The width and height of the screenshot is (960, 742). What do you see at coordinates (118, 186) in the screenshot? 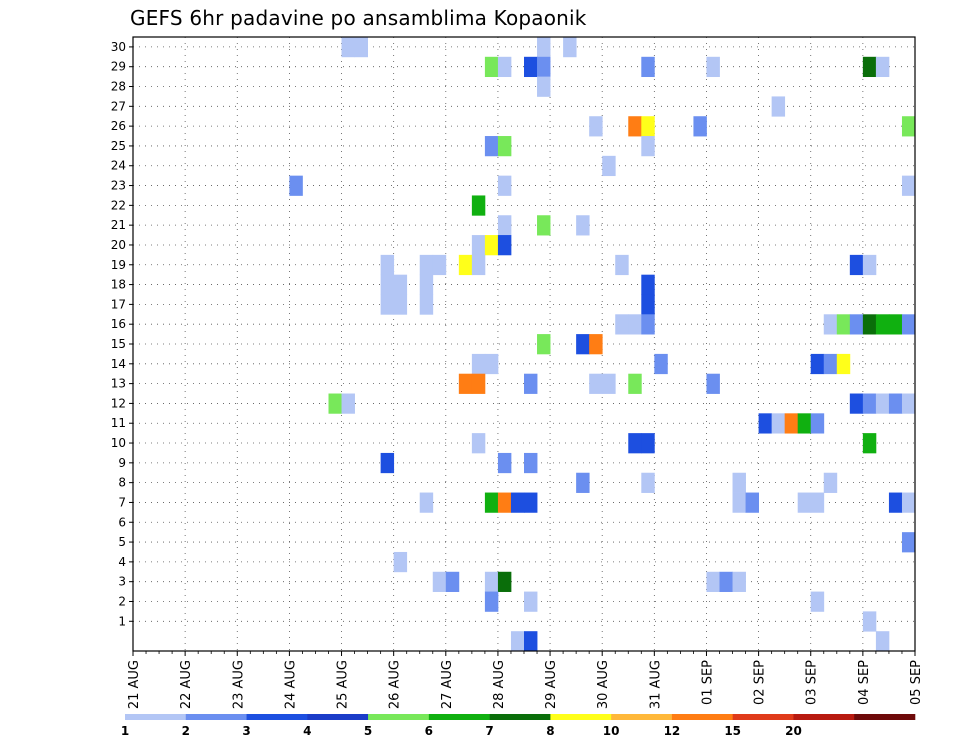
I see `y-tick-label: 23` at bounding box center [118, 186].